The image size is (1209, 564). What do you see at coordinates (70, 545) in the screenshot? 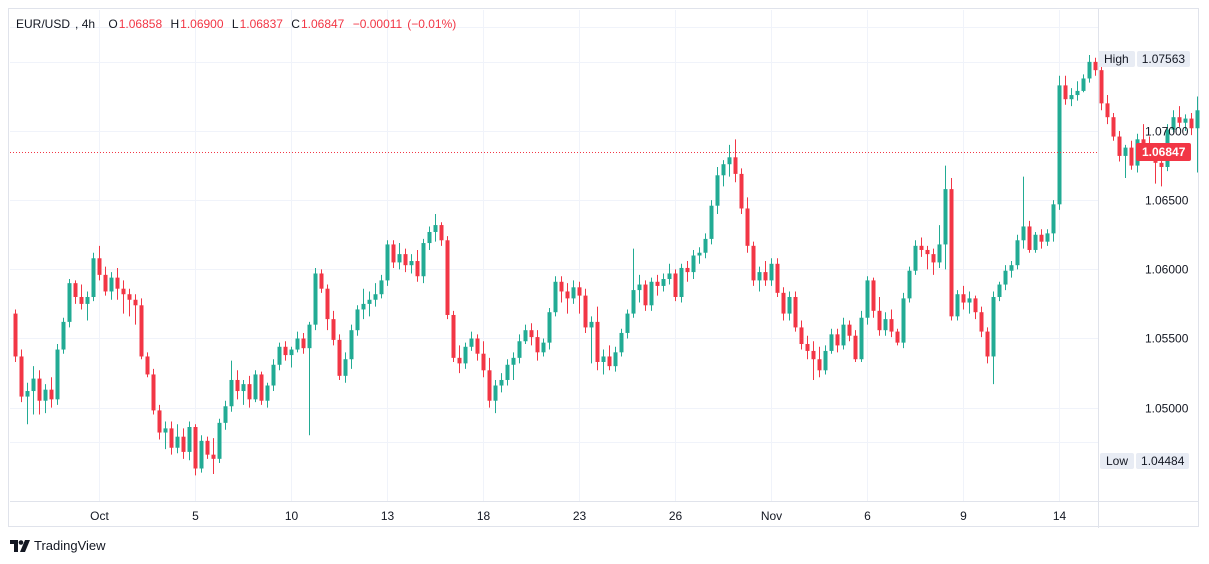
I see `brand-name: TradingView` at bounding box center [70, 545].